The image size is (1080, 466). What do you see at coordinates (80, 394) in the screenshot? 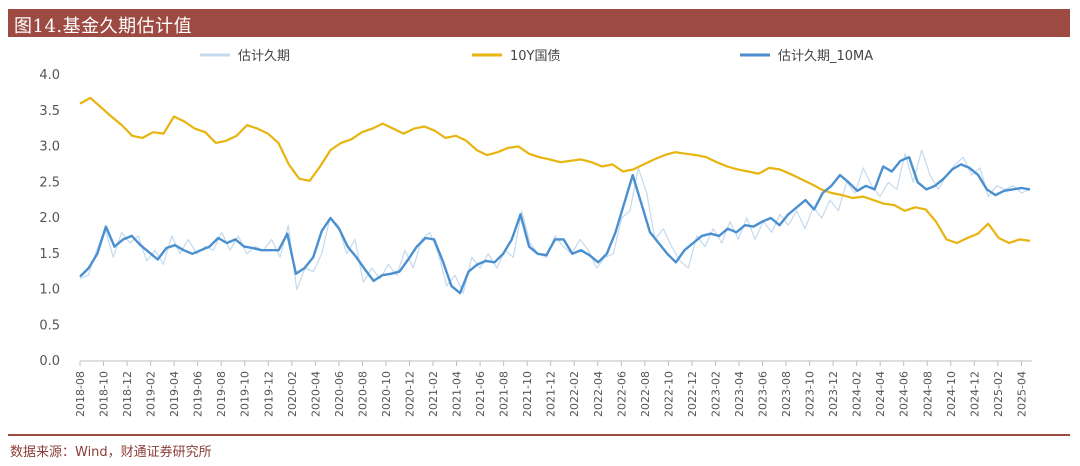
I see `x-tick-label: 2018-08` at bounding box center [80, 394].